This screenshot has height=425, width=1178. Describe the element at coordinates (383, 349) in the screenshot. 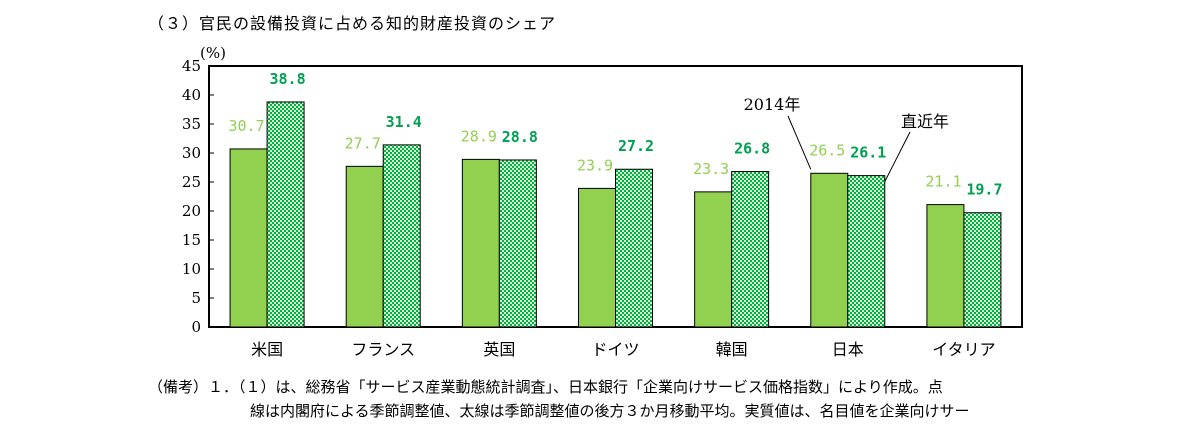

I see `x-category-label: フランス` at that location.